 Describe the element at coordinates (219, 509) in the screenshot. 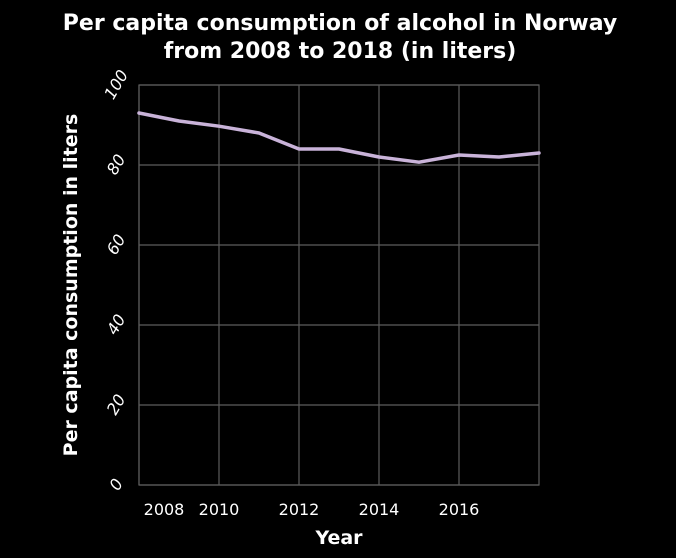

I see `x-tick-label: 2010` at that location.